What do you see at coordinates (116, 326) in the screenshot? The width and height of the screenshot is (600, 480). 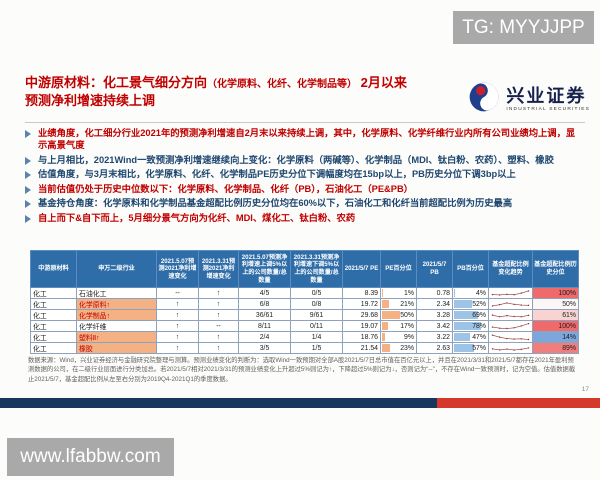 I see `cell-industry: 化学纤维` at bounding box center [116, 326].